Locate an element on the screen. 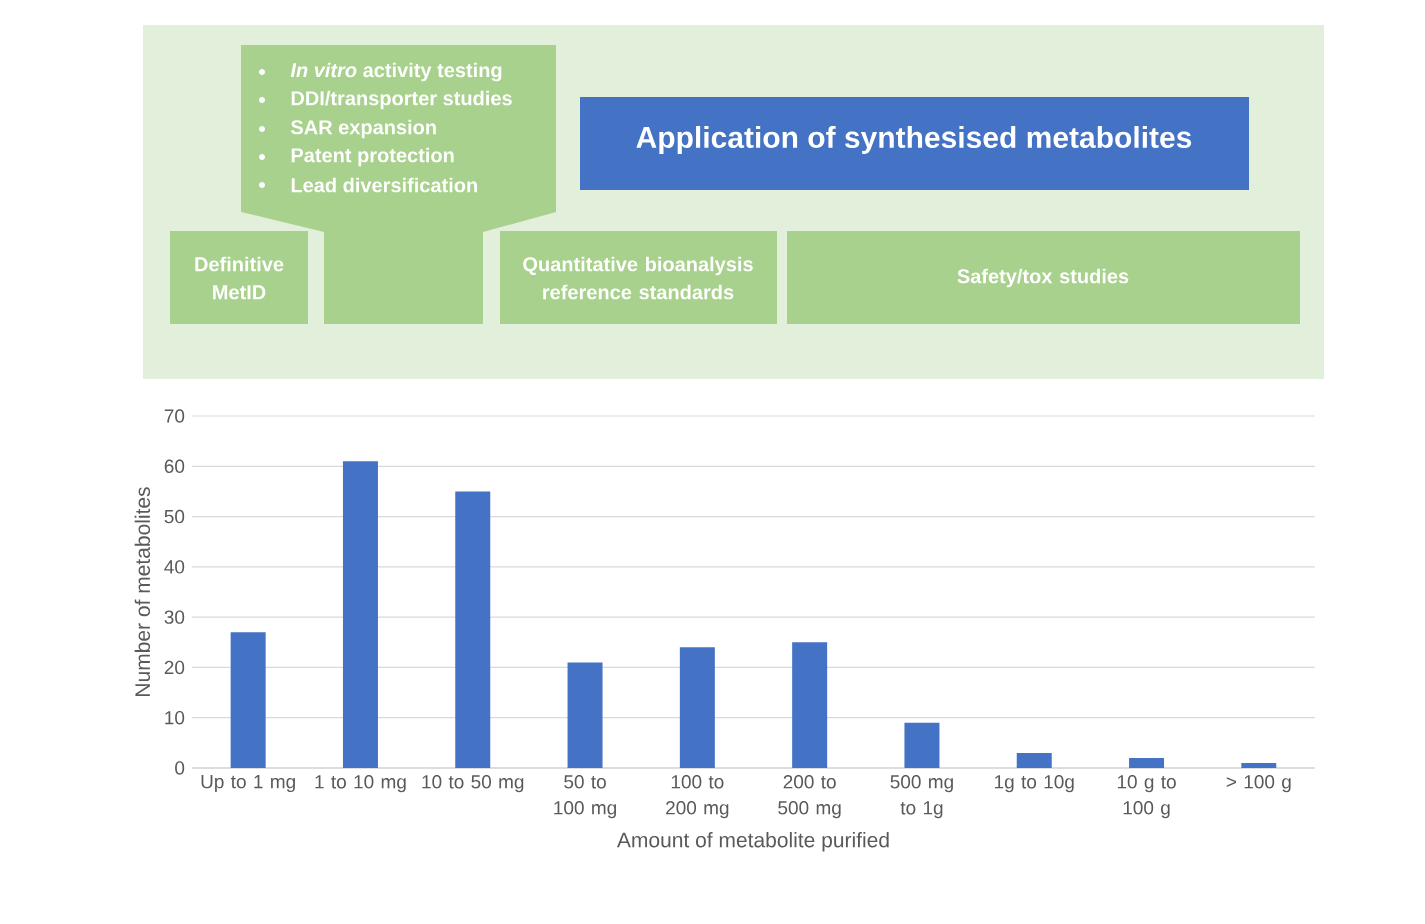  y-tick-label: 40 is located at coordinates (174, 567).